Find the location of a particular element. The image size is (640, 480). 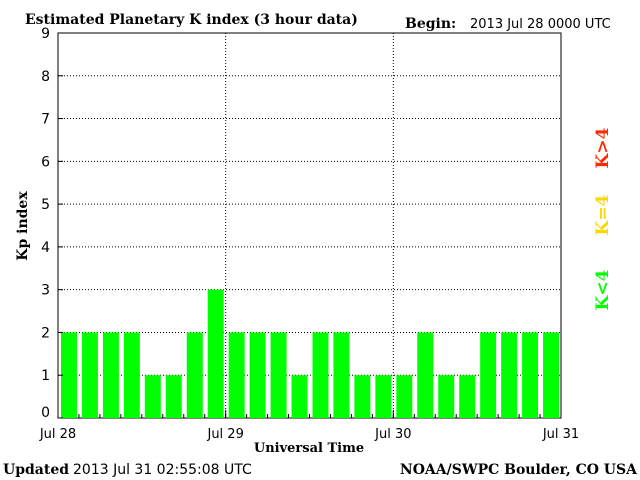

y-tick-label: 7 is located at coordinates (45, 120).